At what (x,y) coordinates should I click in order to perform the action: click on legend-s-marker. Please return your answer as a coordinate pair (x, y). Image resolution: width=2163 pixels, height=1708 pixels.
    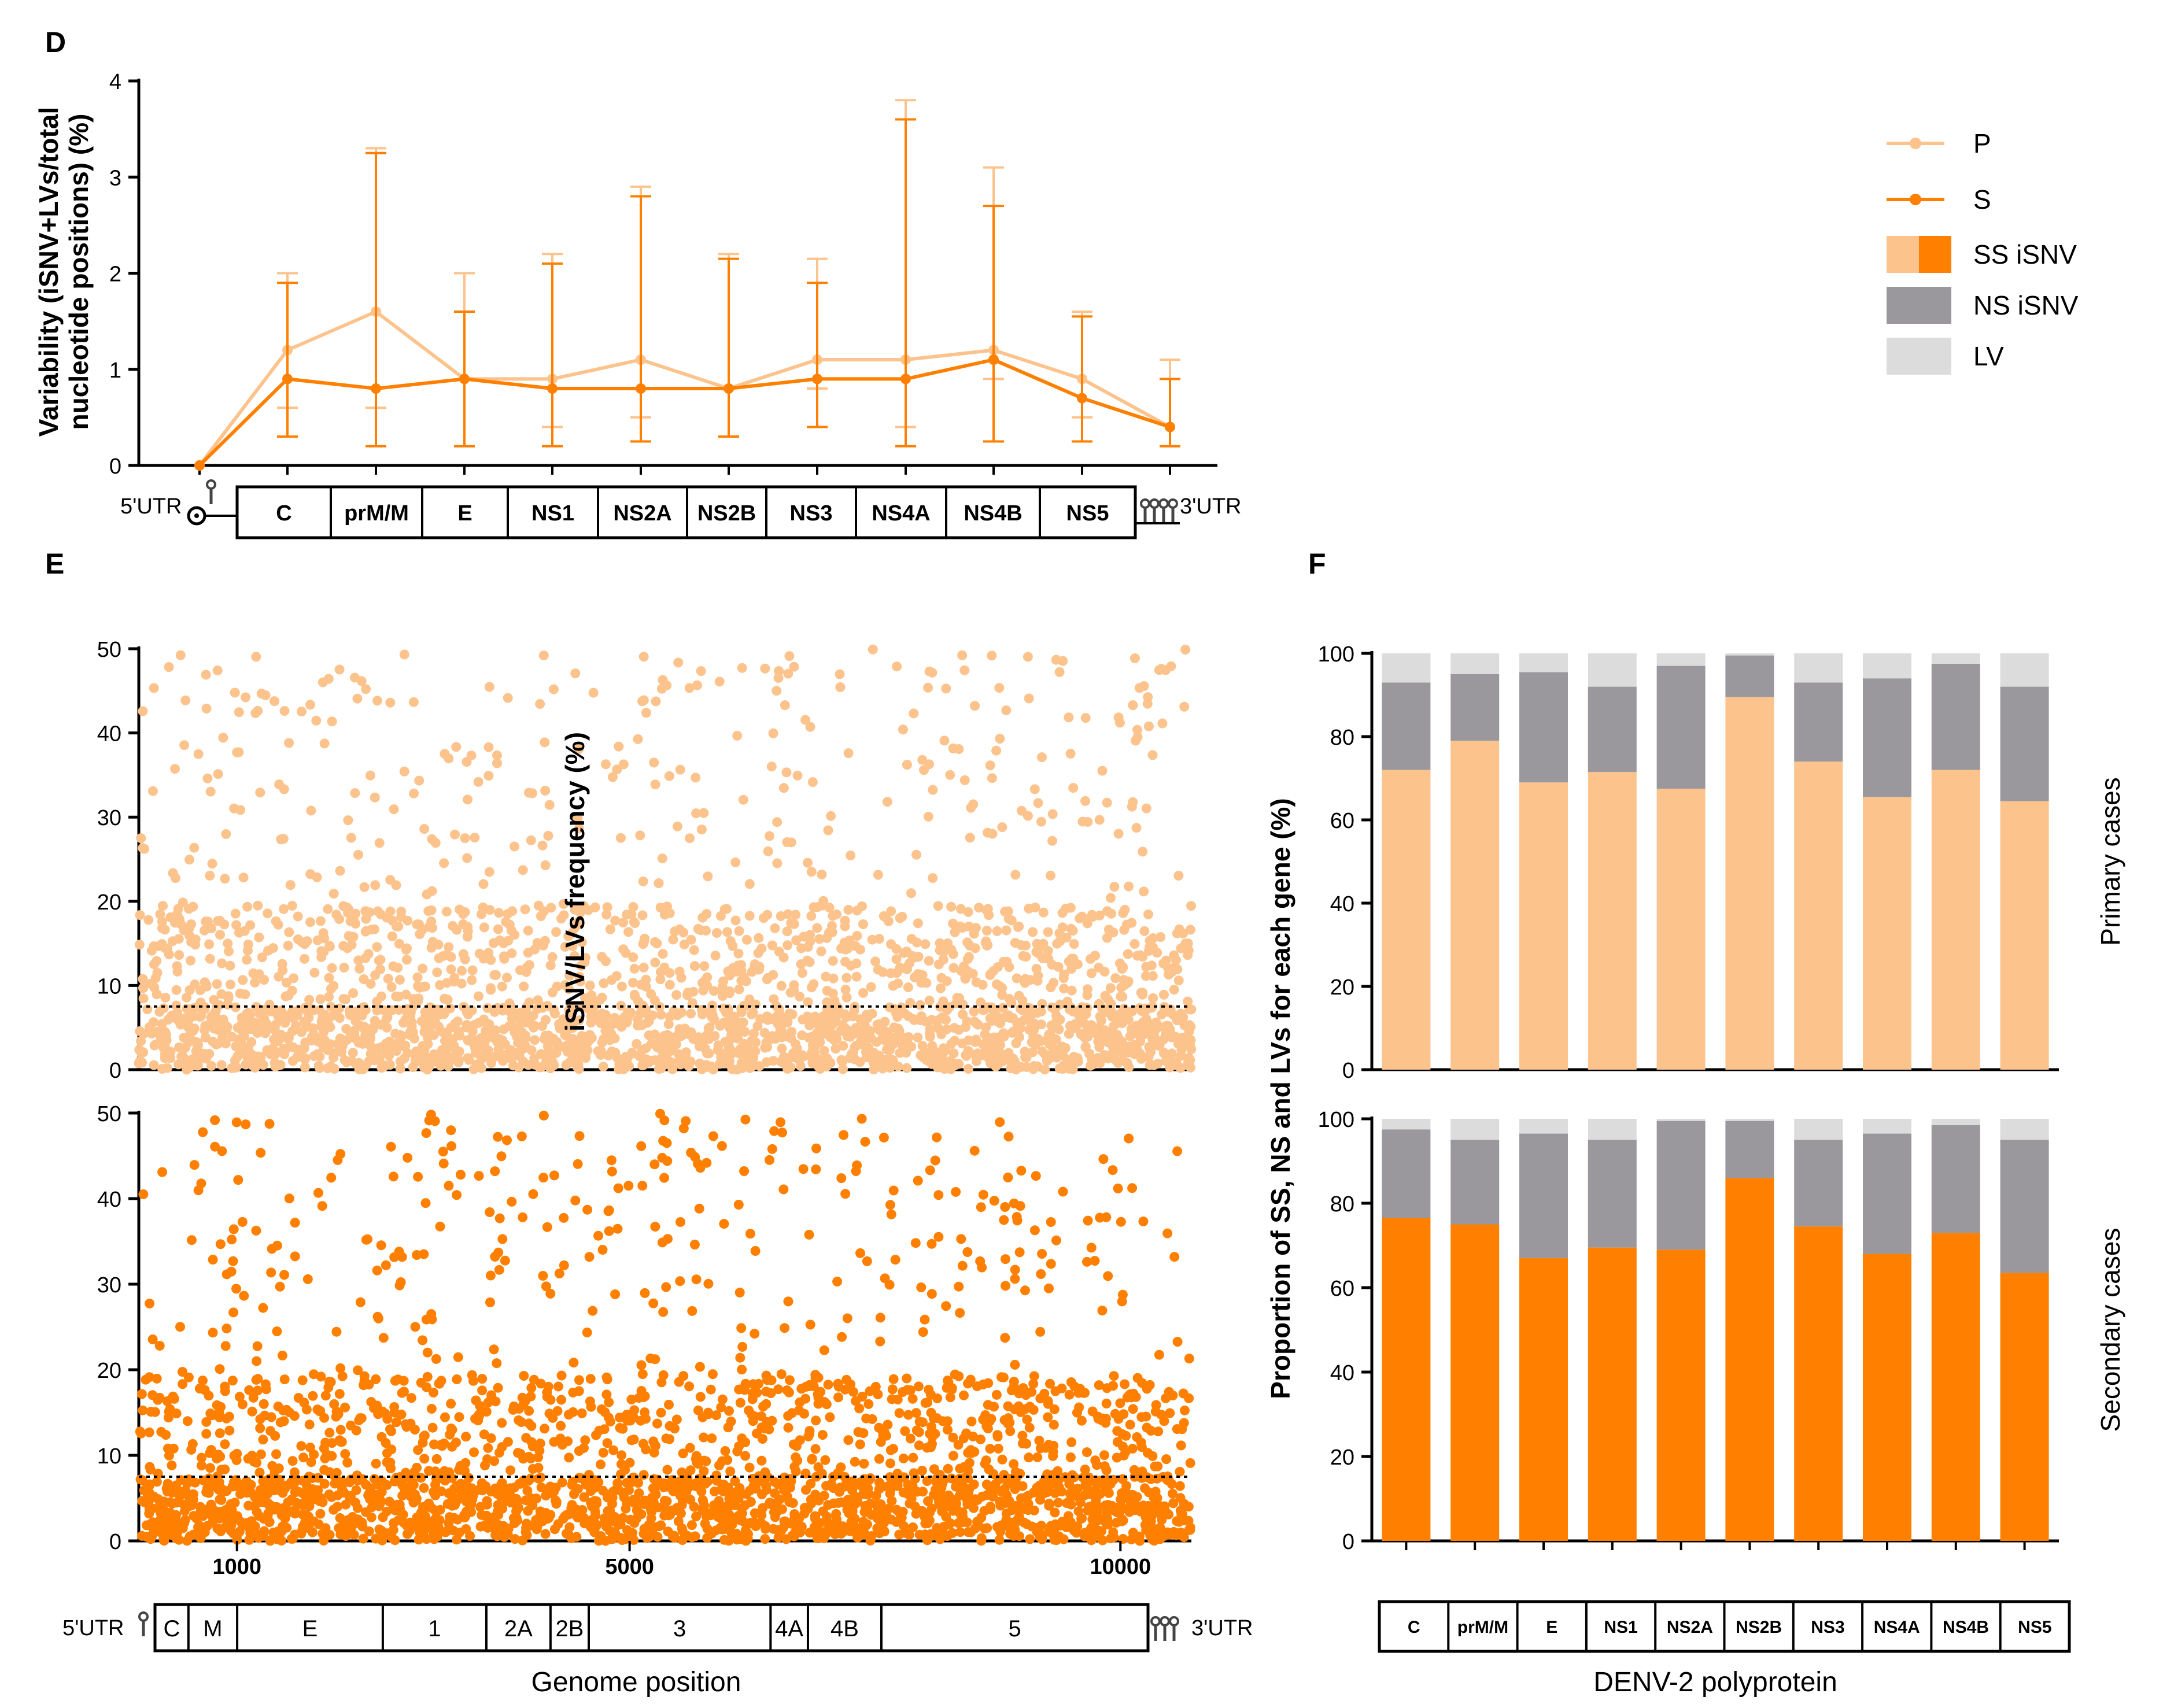
    Looking at the image, I should click on (1915, 199).